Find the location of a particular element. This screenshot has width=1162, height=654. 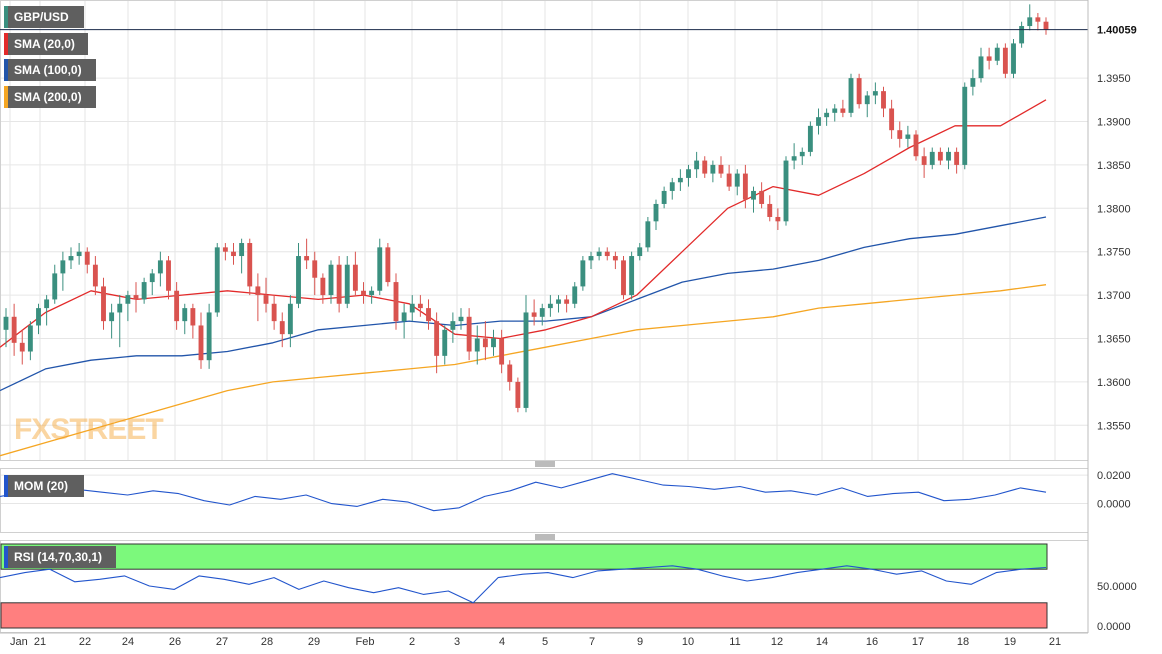

mom-label: MOM (20) is located at coordinates (44, 486).